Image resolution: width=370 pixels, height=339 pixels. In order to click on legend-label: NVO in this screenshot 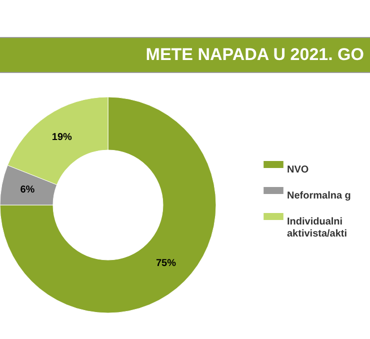, I will do `click(298, 170)`.